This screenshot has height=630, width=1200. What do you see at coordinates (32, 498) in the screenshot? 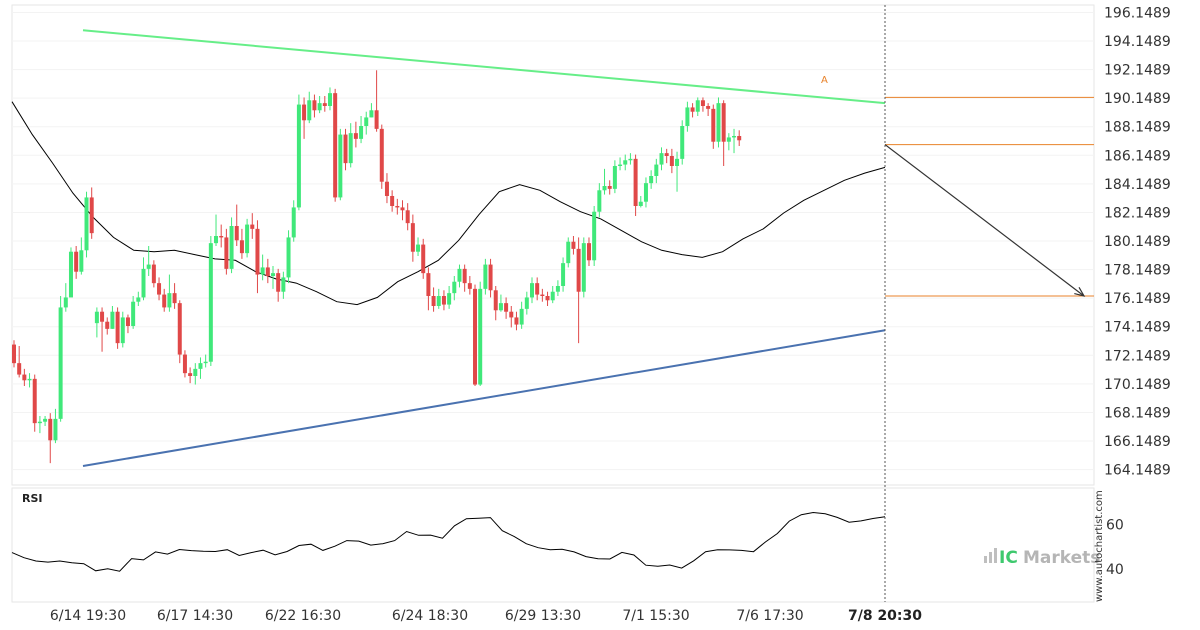
I see `rsi-title: RSI` at bounding box center [32, 498].